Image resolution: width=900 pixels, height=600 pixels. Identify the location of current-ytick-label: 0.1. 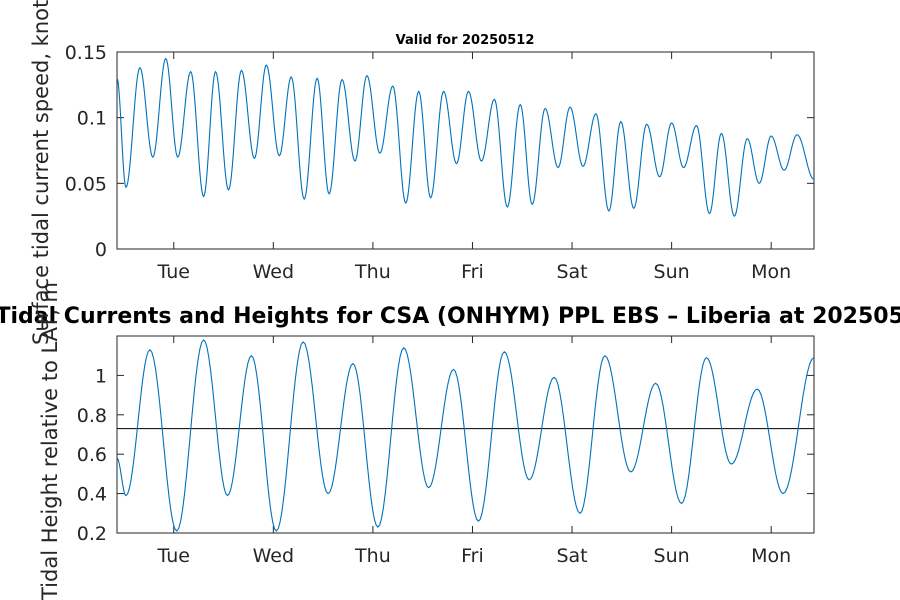
(92, 119).